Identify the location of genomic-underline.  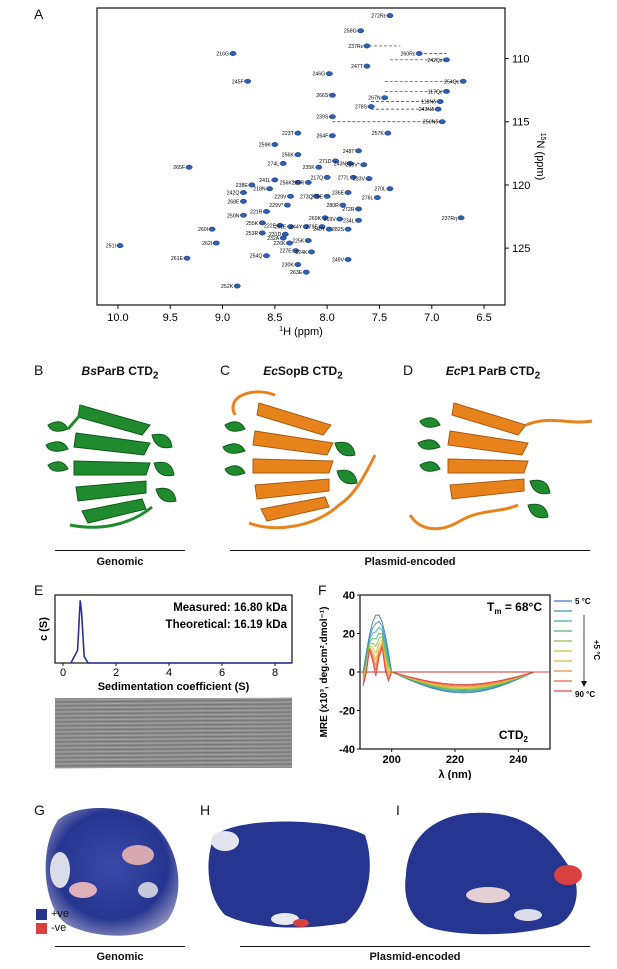
(120, 550).